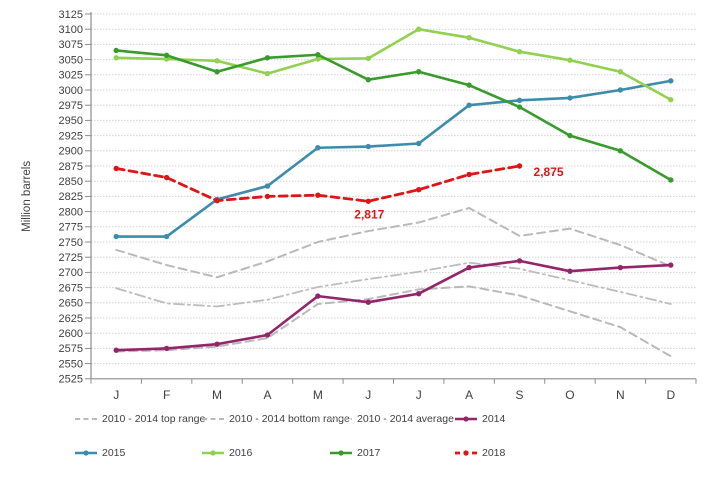 This screenshot has width=708, height=478. I want to click on legend-item-bottom-range: 2010 - 2014 bottom range, so click(275, 419).